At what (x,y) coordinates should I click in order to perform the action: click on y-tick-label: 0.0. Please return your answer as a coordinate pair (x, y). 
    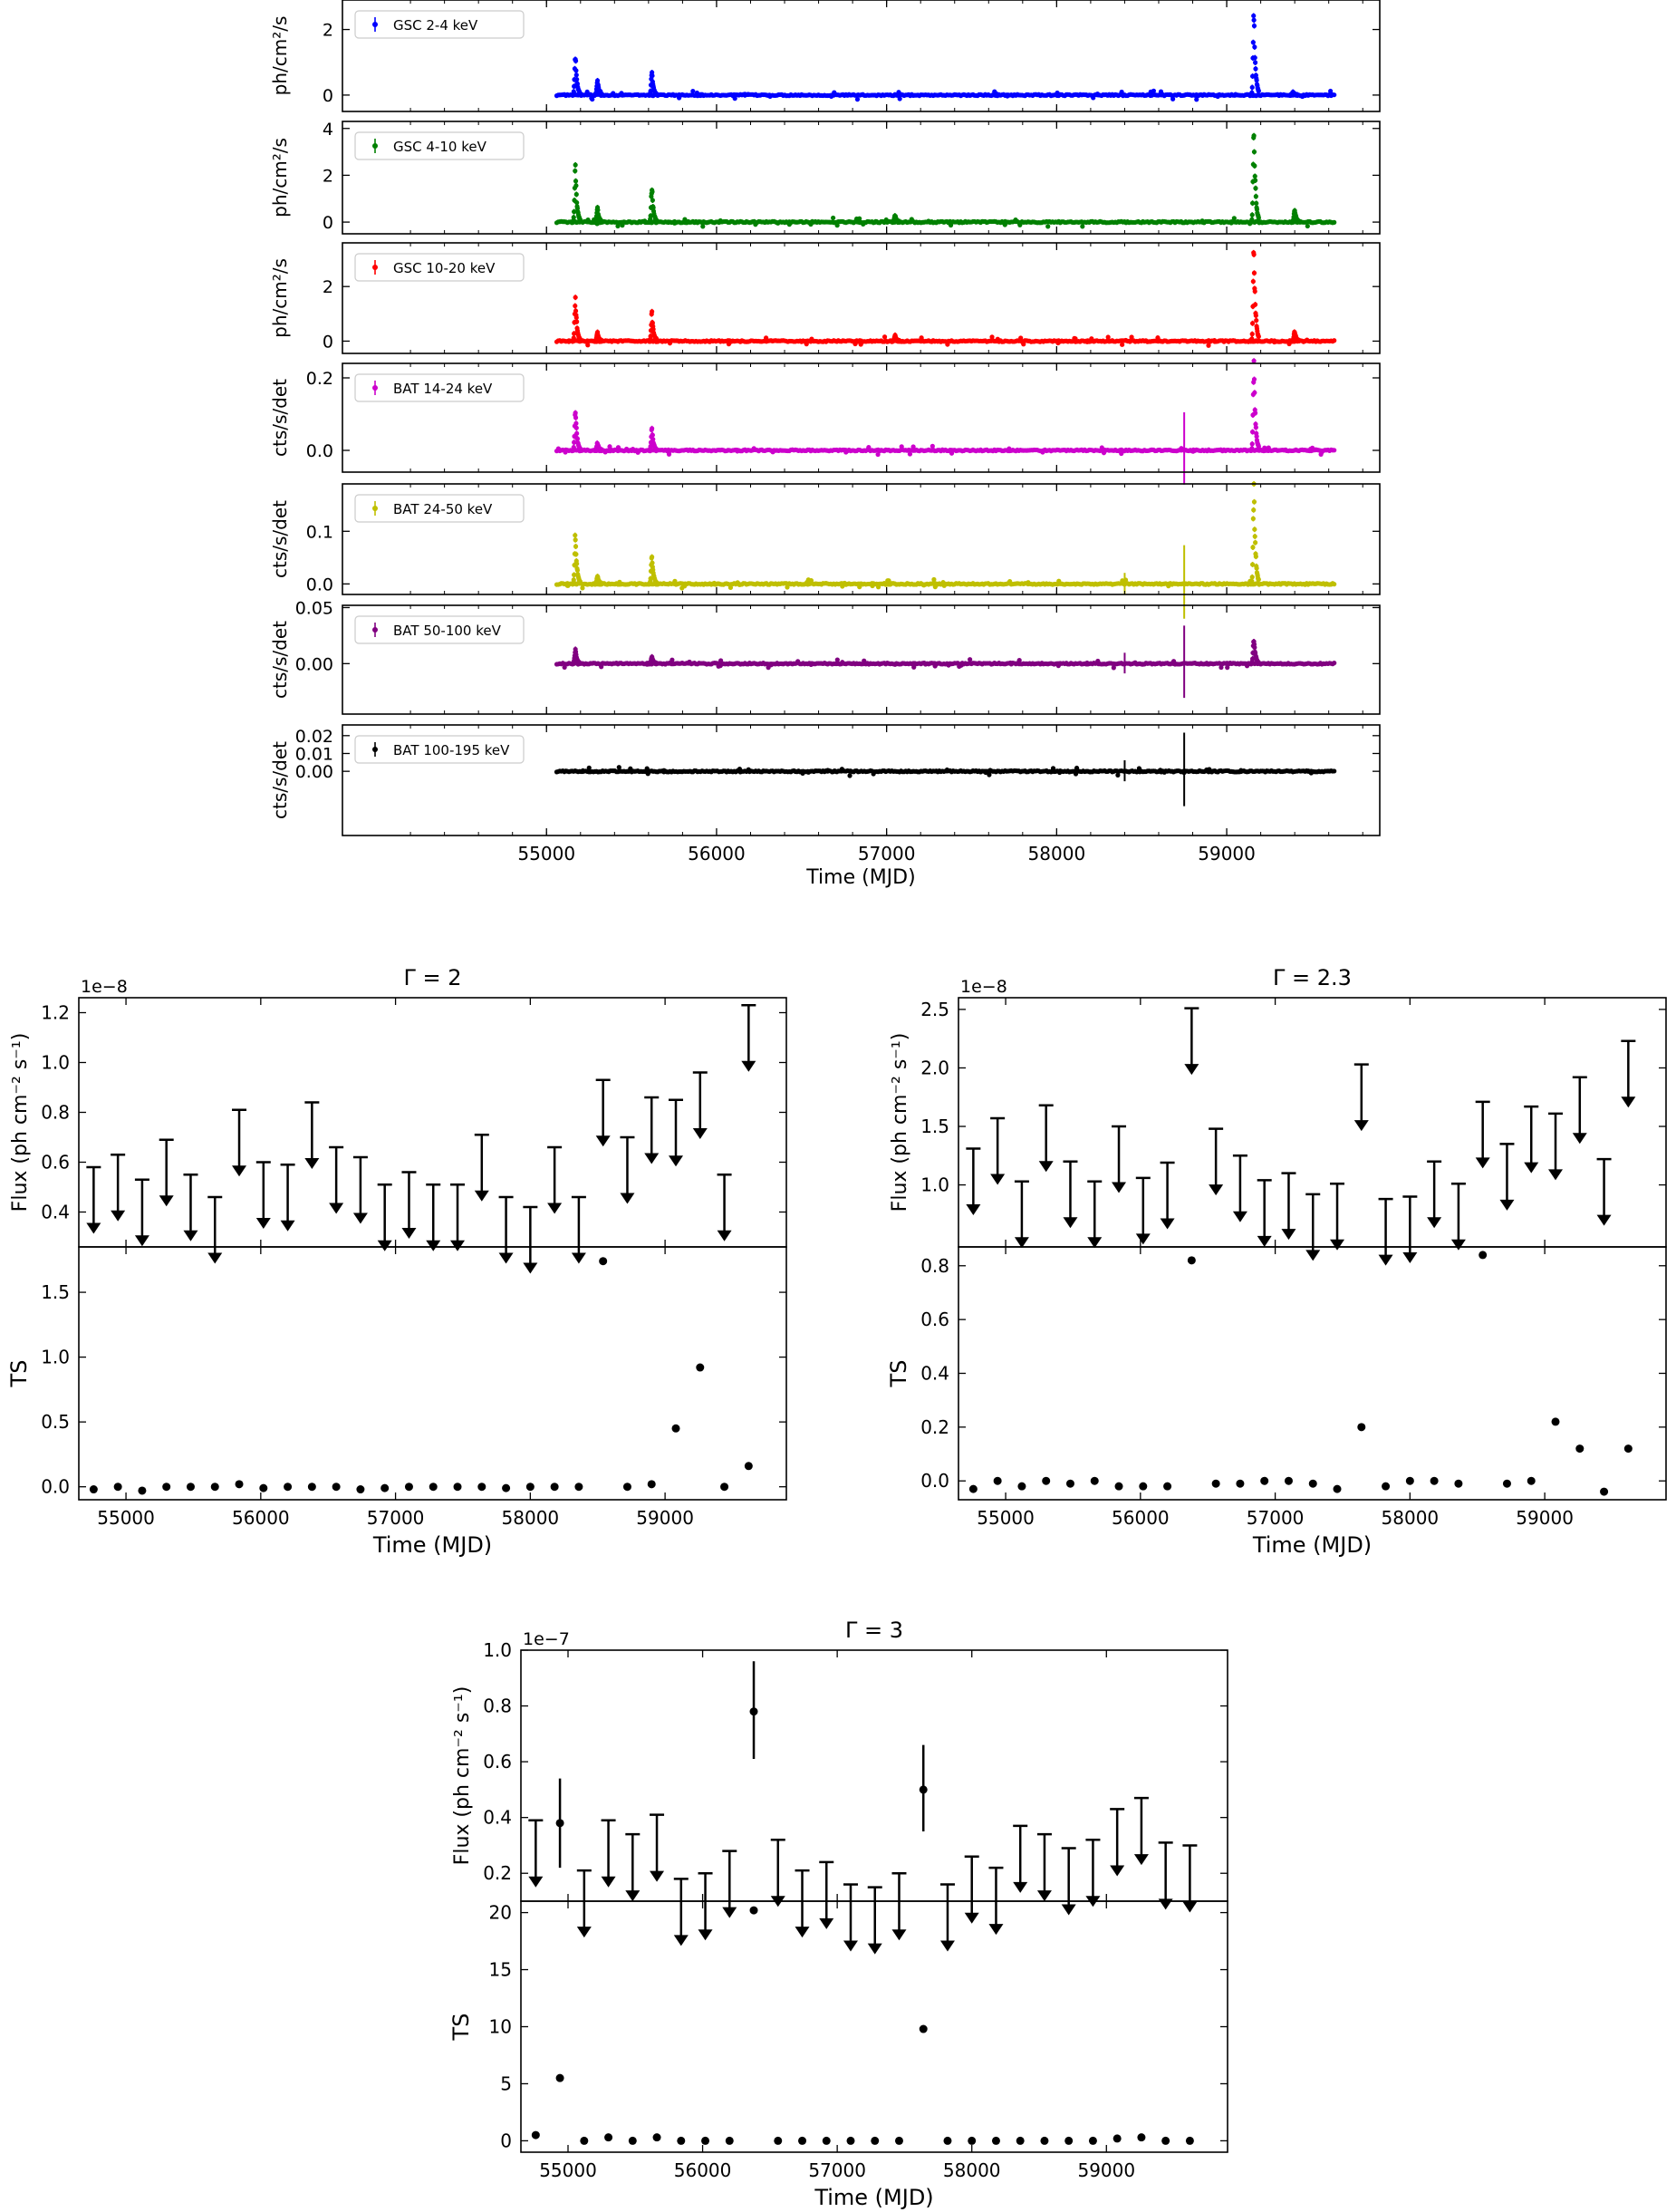
    Looking at the image, I should click on (319, 584).